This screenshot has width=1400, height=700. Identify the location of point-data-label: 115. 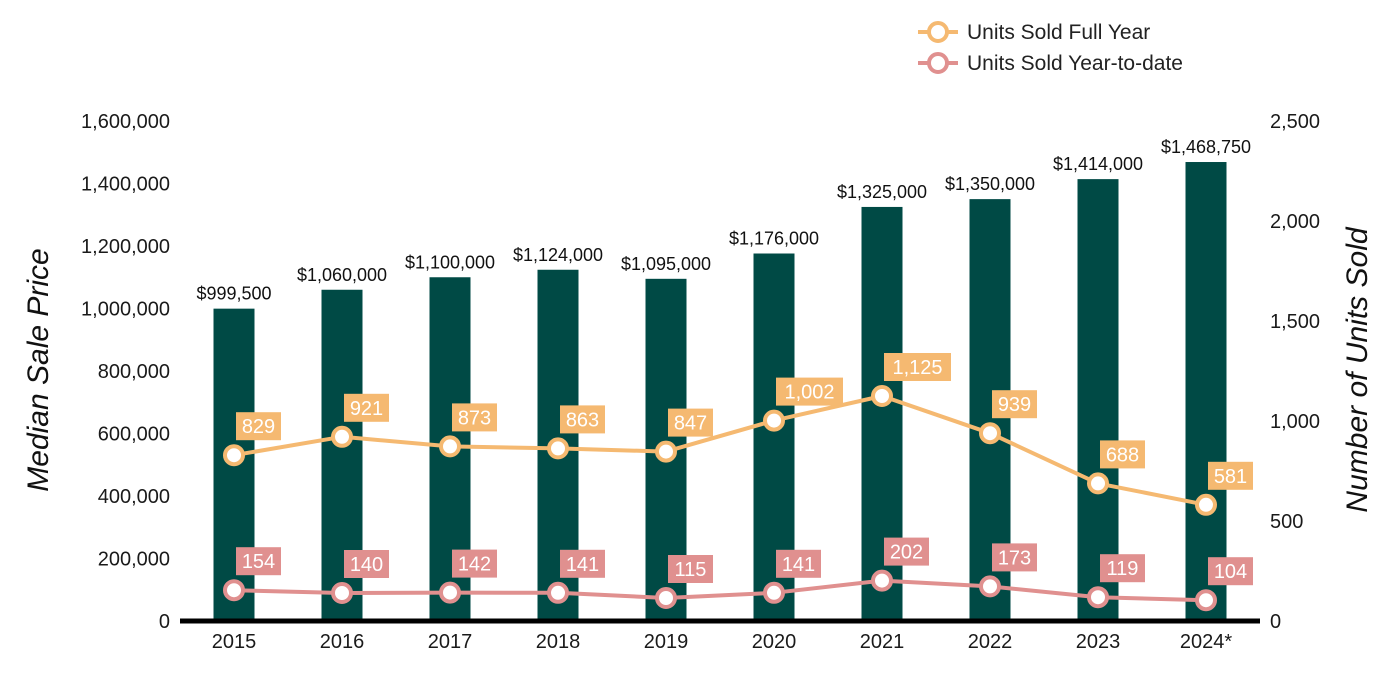
(691, 570).